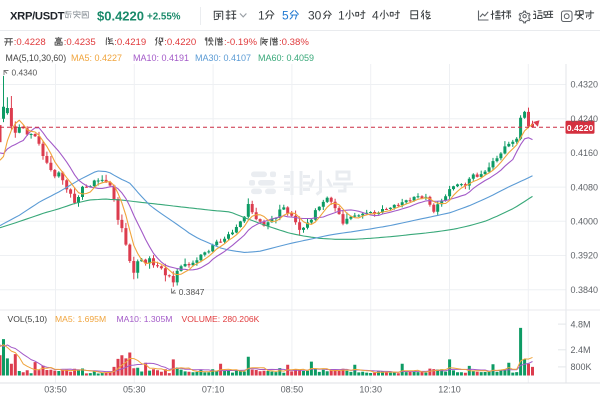 This screenshot has width=600, height=400. What do you see at coordinates (375, 16) in the screenshot?
I see `svg-text: 4` at bounding box center [375, 16].